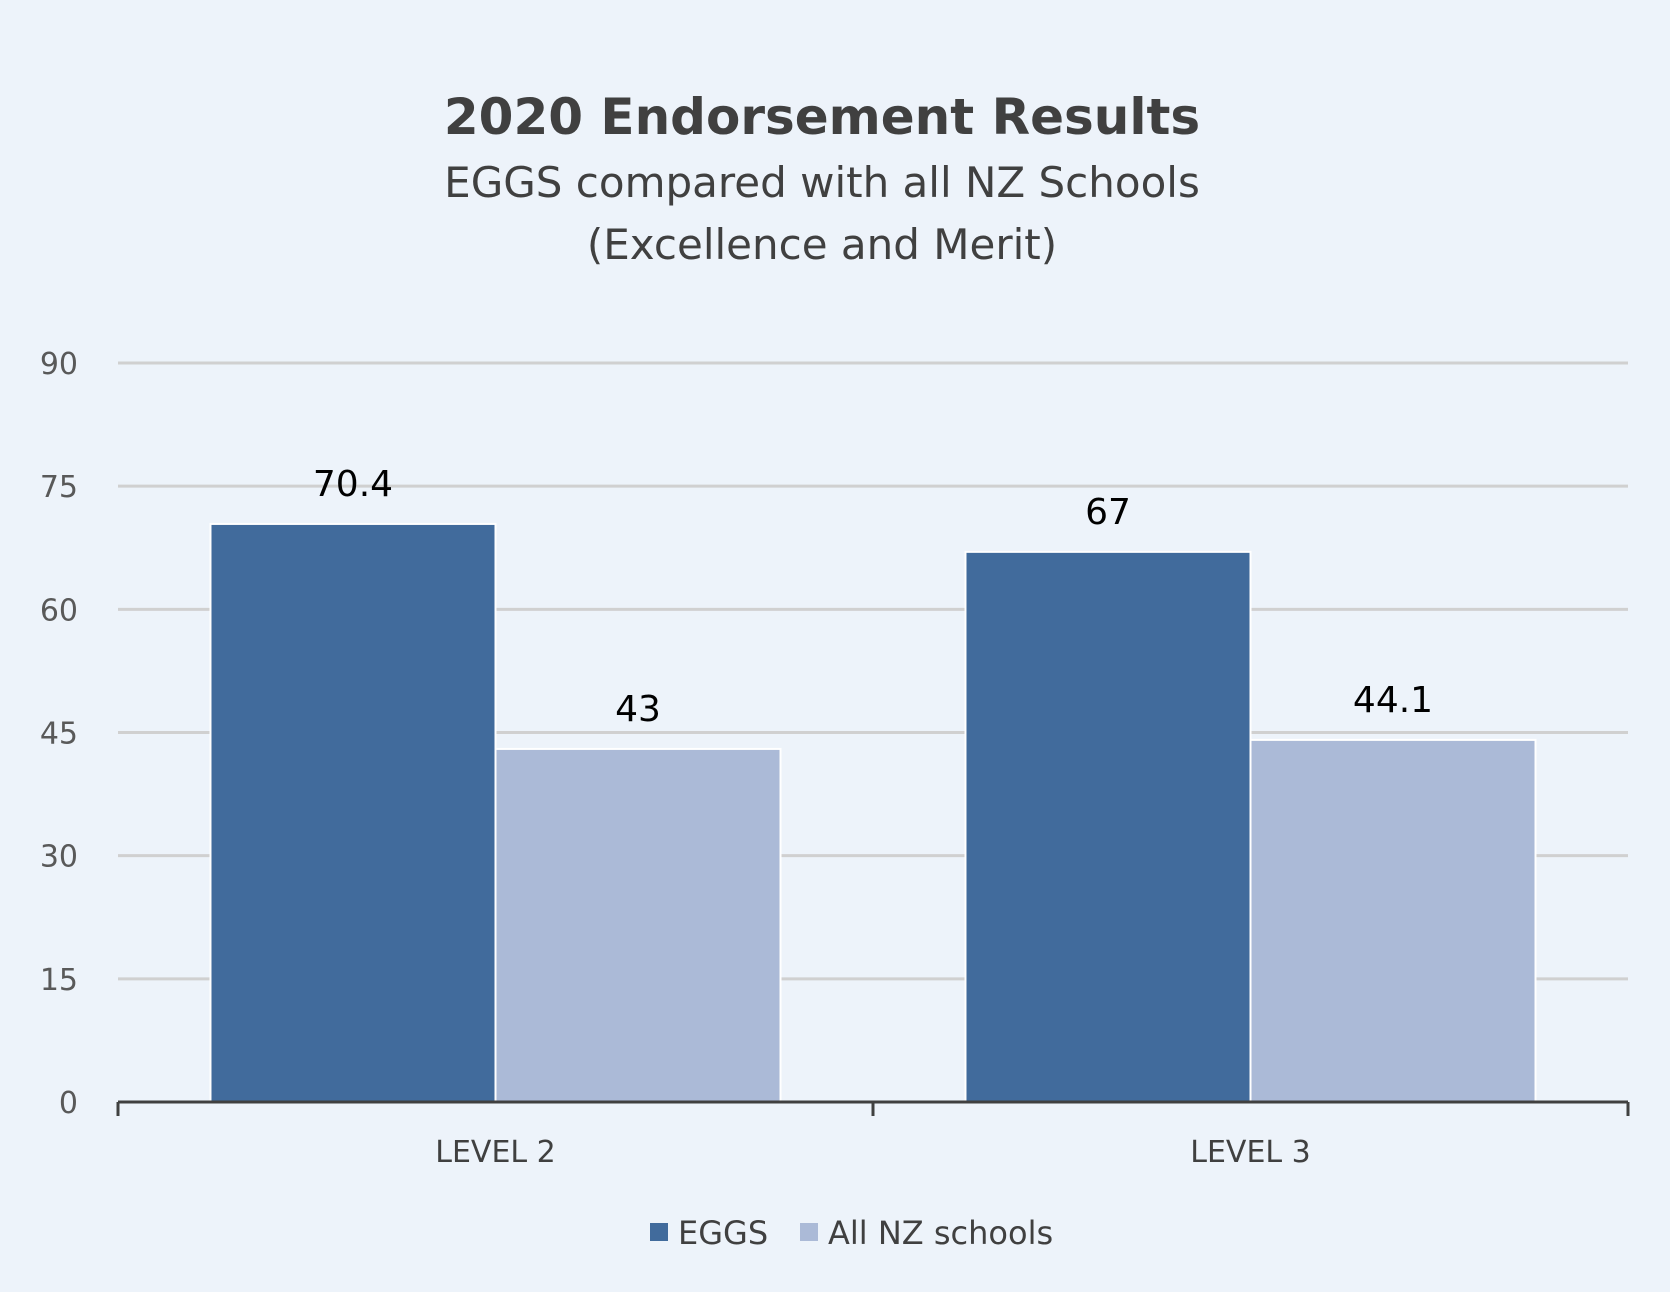 The image size is (1670, 1292). I want to click on y-tick-label-60: 60, so click(59, 610).